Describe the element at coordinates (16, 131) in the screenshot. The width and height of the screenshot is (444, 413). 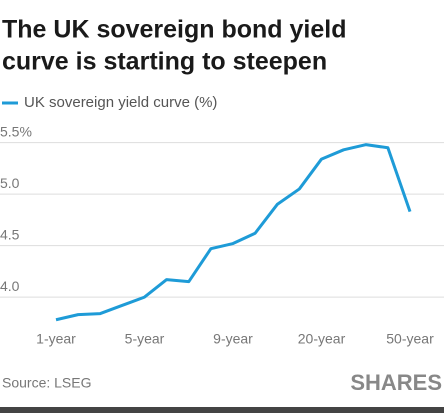
I see `y-tick-label: 5.5%` at that location.